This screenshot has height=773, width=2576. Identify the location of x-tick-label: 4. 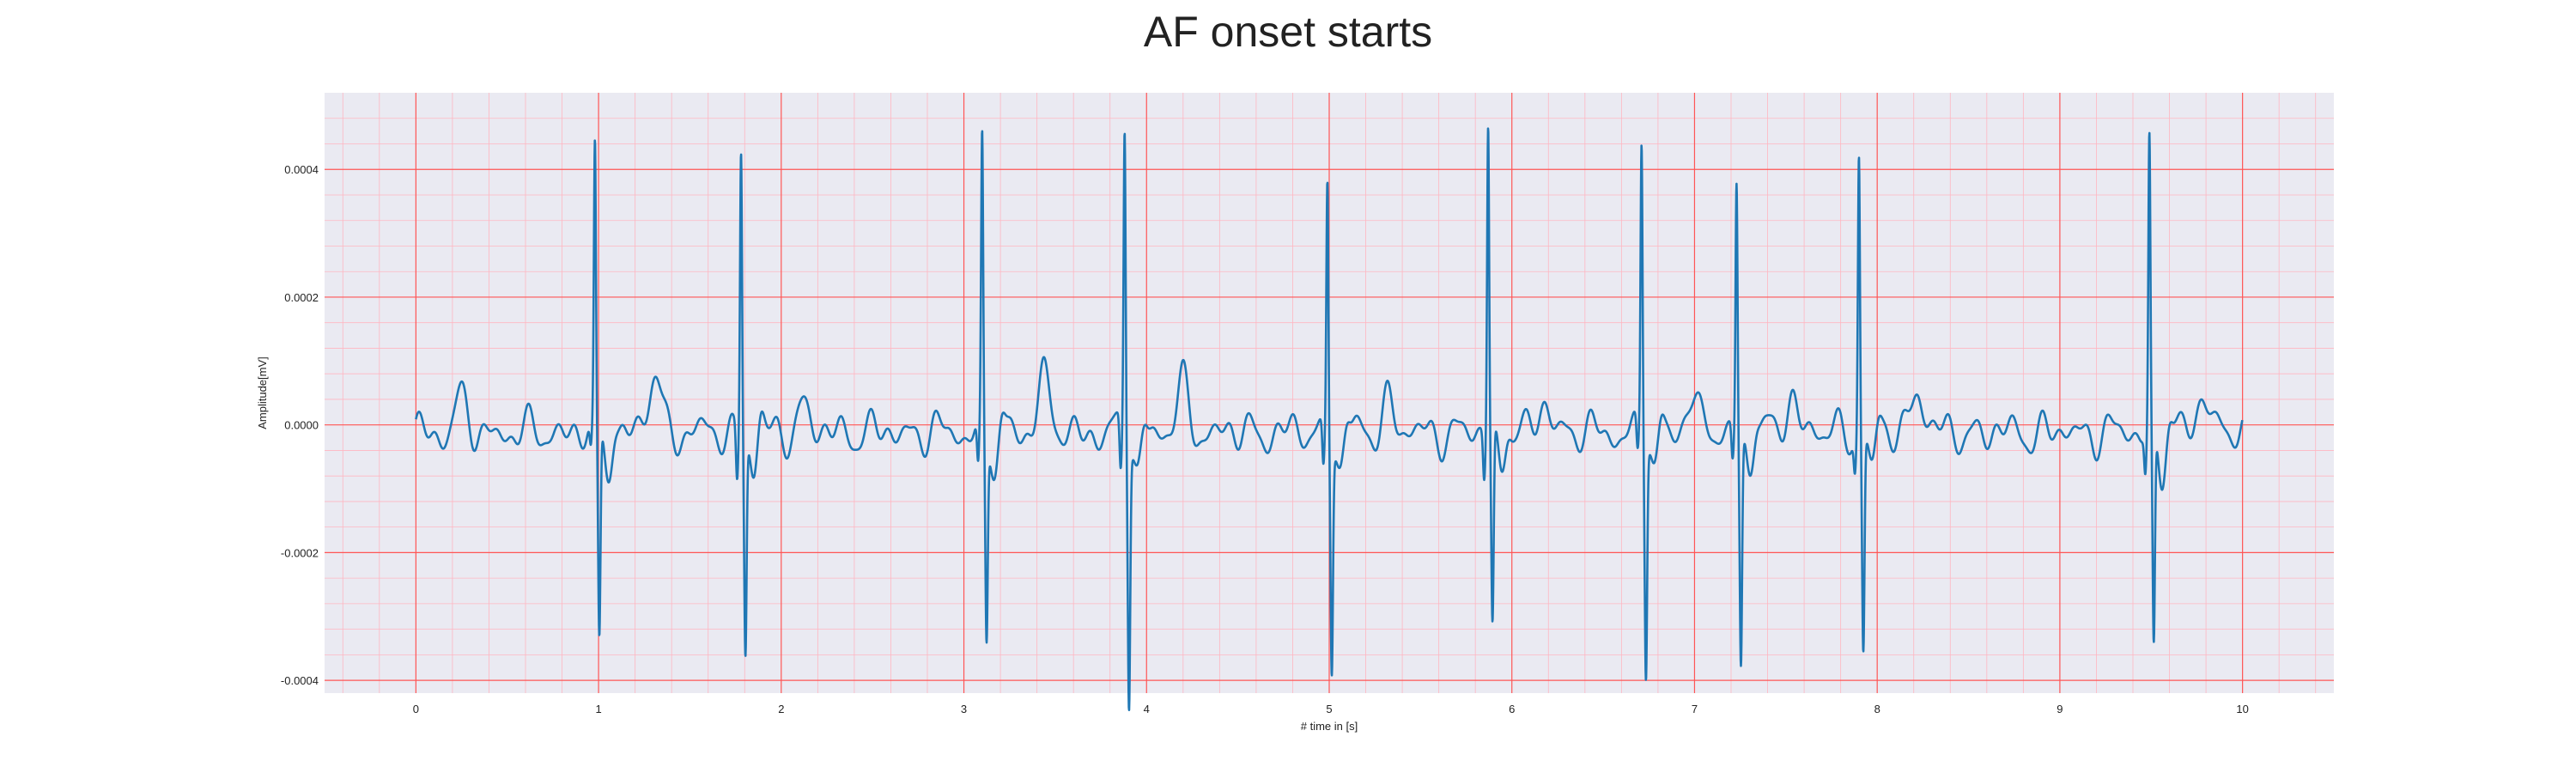
(1147, 709).